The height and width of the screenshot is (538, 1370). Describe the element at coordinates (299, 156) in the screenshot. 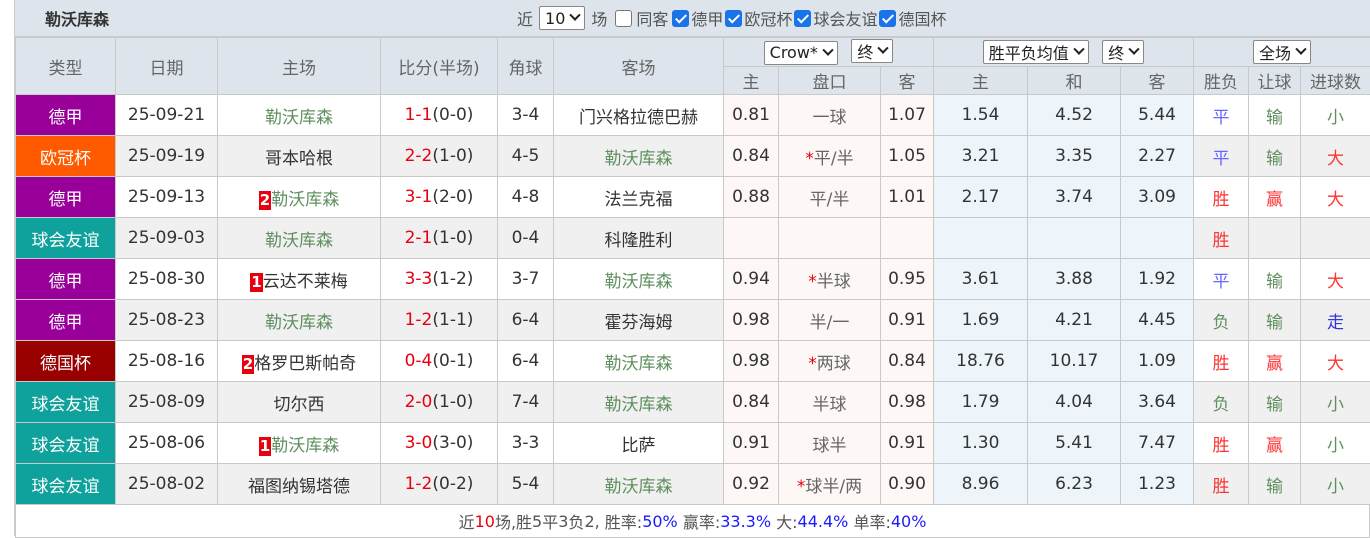

I see `home-team: 哥本哈根` at that location.